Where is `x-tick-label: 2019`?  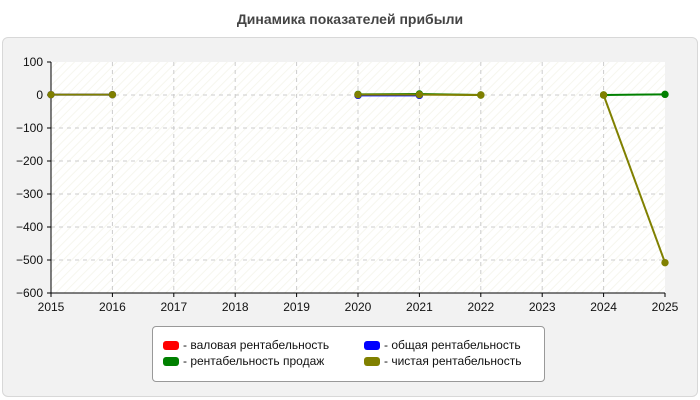 x-tick-label: 2019 is located at coordinates (296, 307).